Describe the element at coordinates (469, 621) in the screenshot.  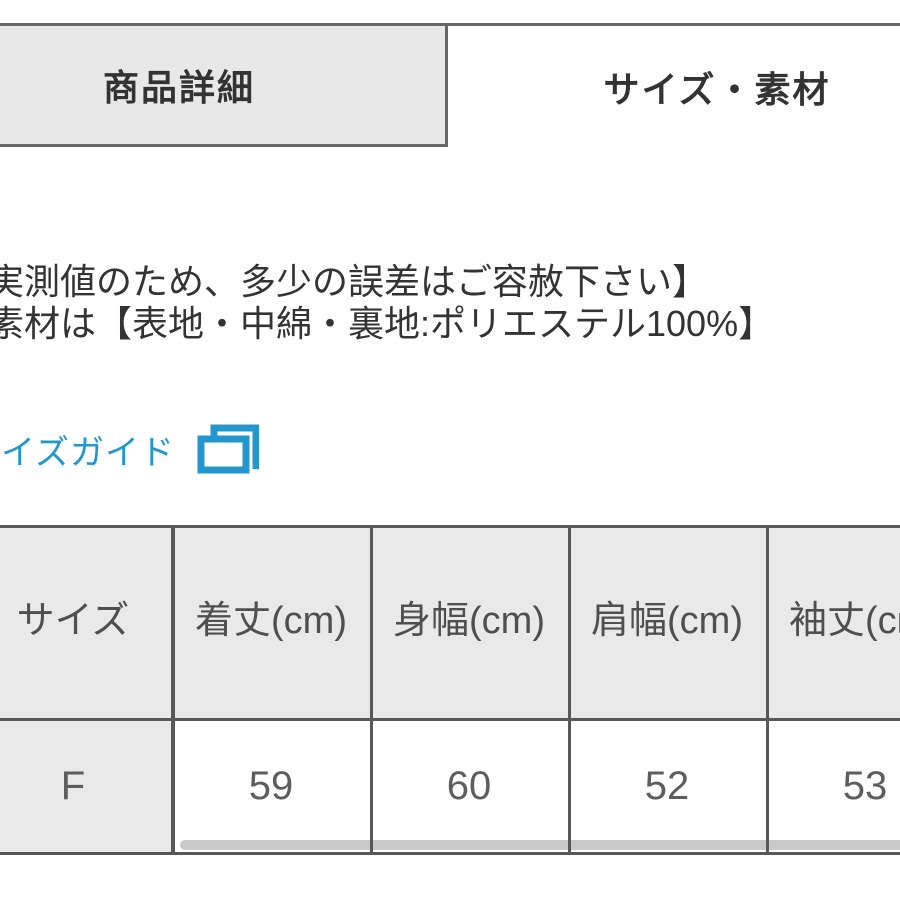
I see `column-header-body-width: 身幅(cm)` at that location.